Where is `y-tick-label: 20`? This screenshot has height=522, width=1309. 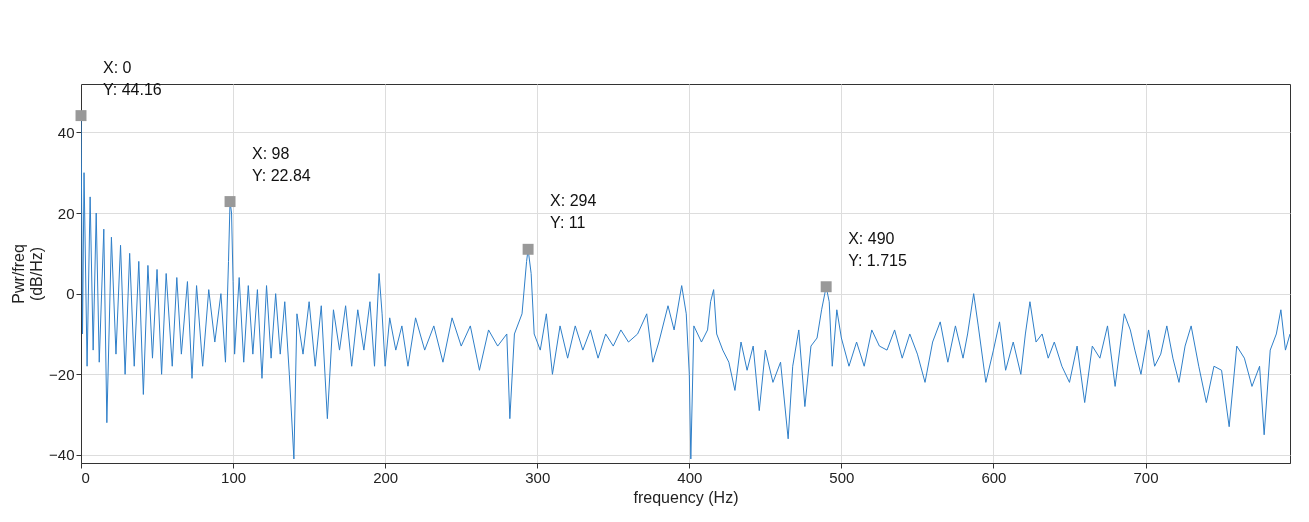
y-tick-label: 20 is located at coordinates (66, 213).